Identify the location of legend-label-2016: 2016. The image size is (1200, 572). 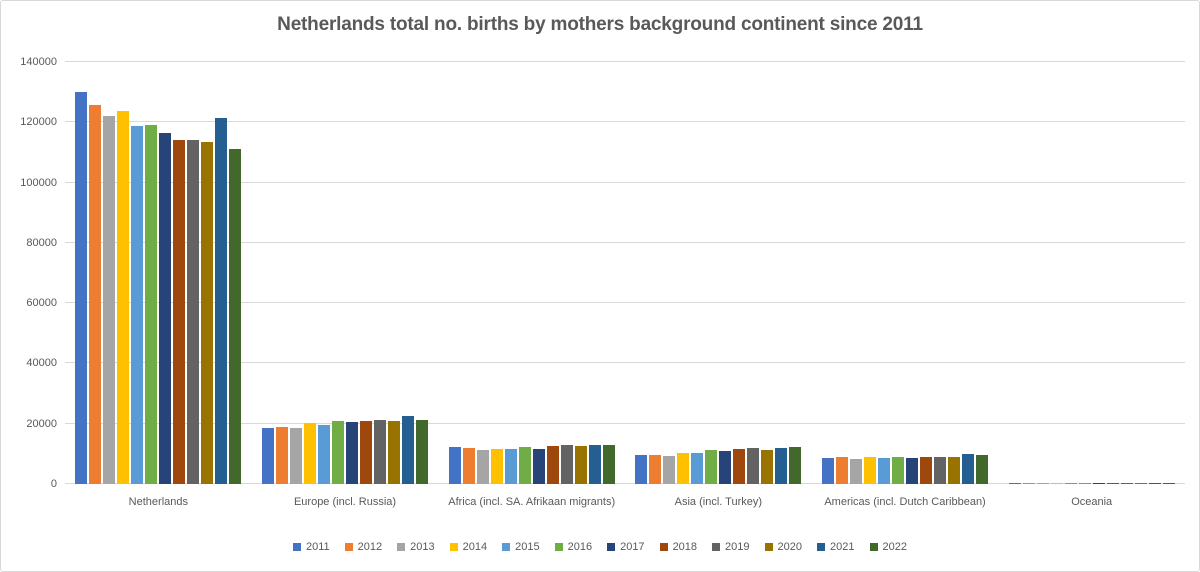
(580, 547).